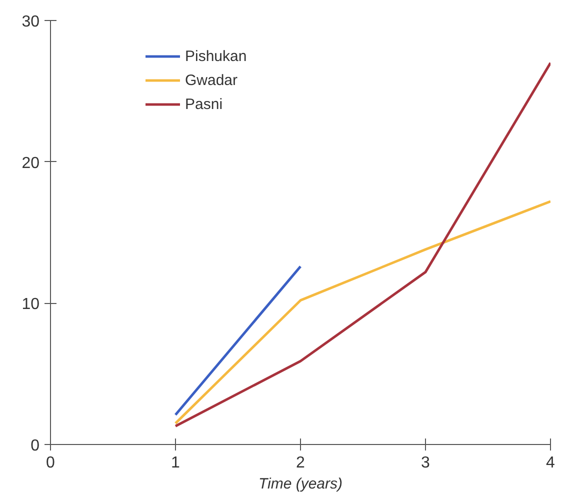  I want to click on x-axis-title: Time (years), so click(300, 484).